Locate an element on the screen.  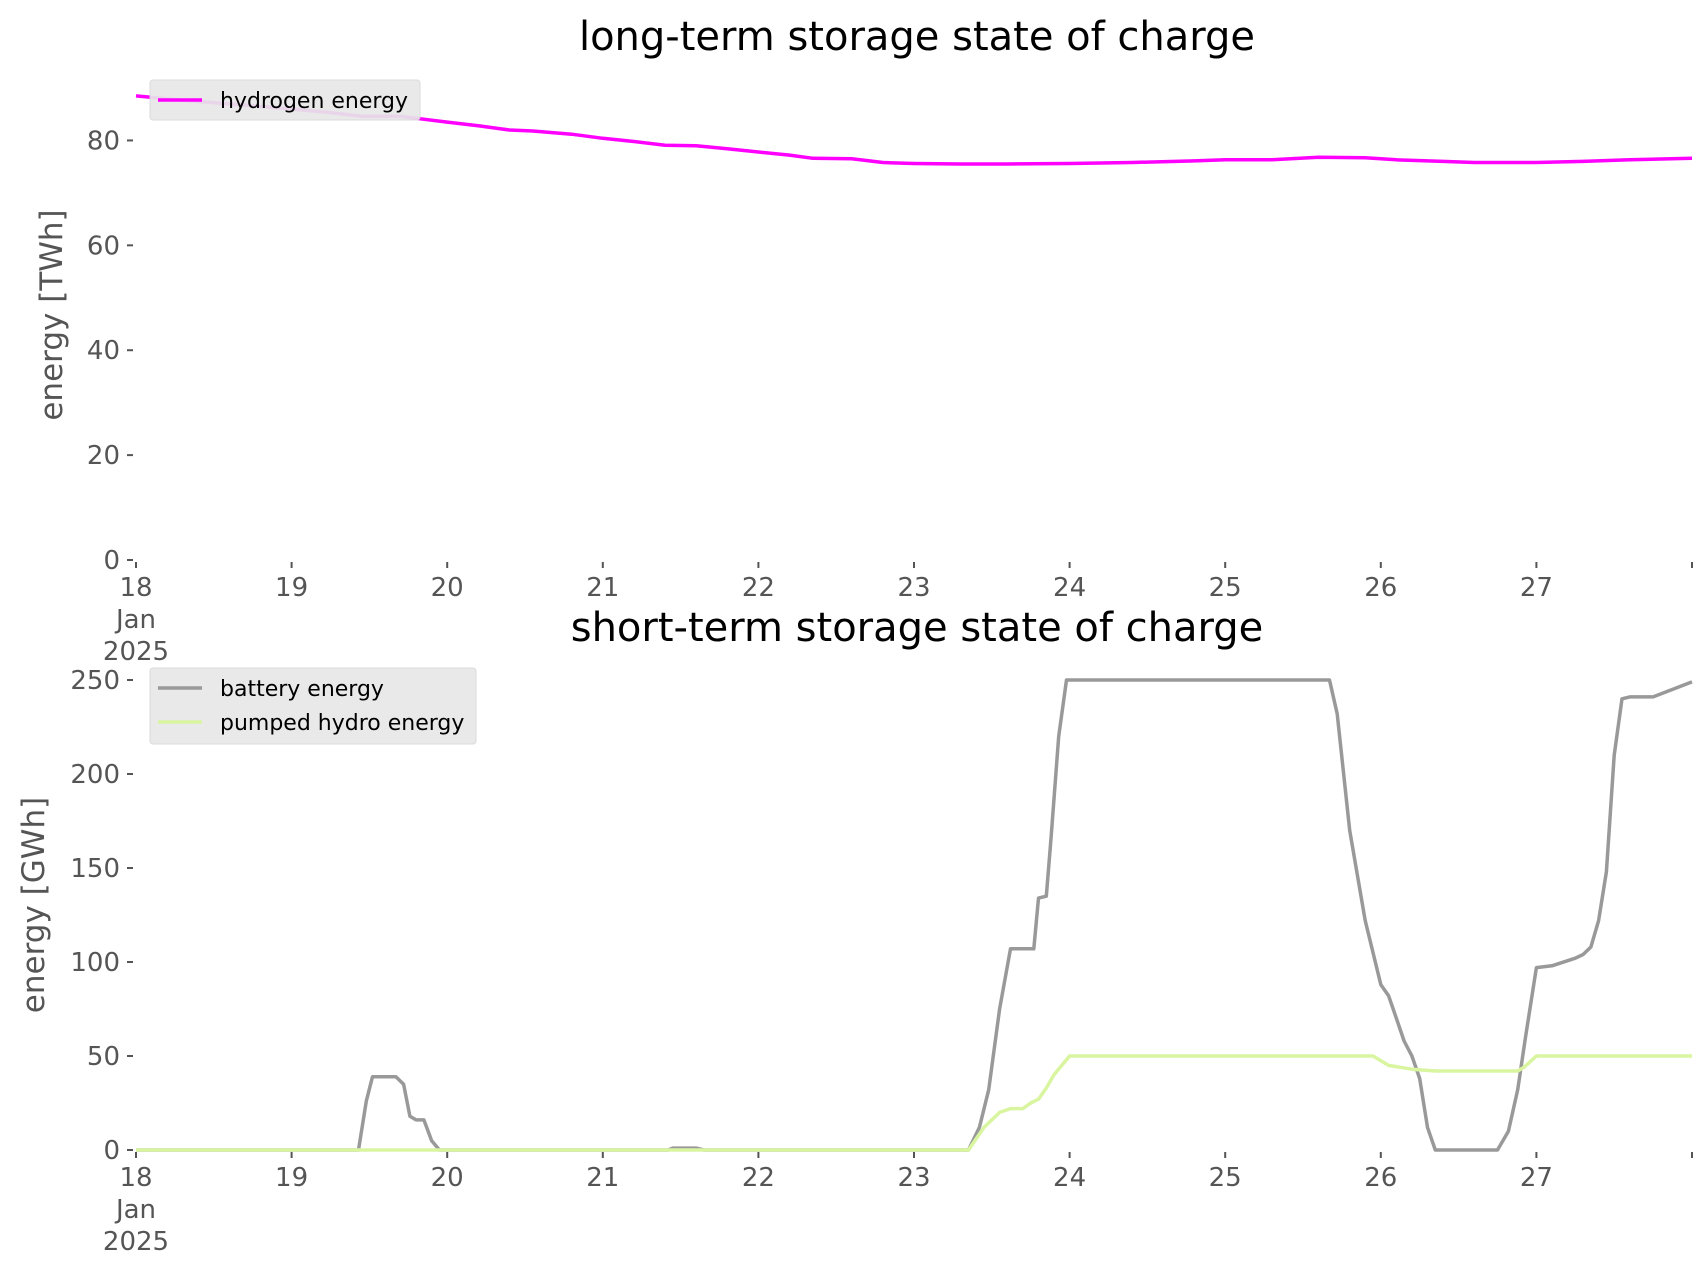
y-axis-label-long-term: energy [TWh] is located at coordinates (52, 314).